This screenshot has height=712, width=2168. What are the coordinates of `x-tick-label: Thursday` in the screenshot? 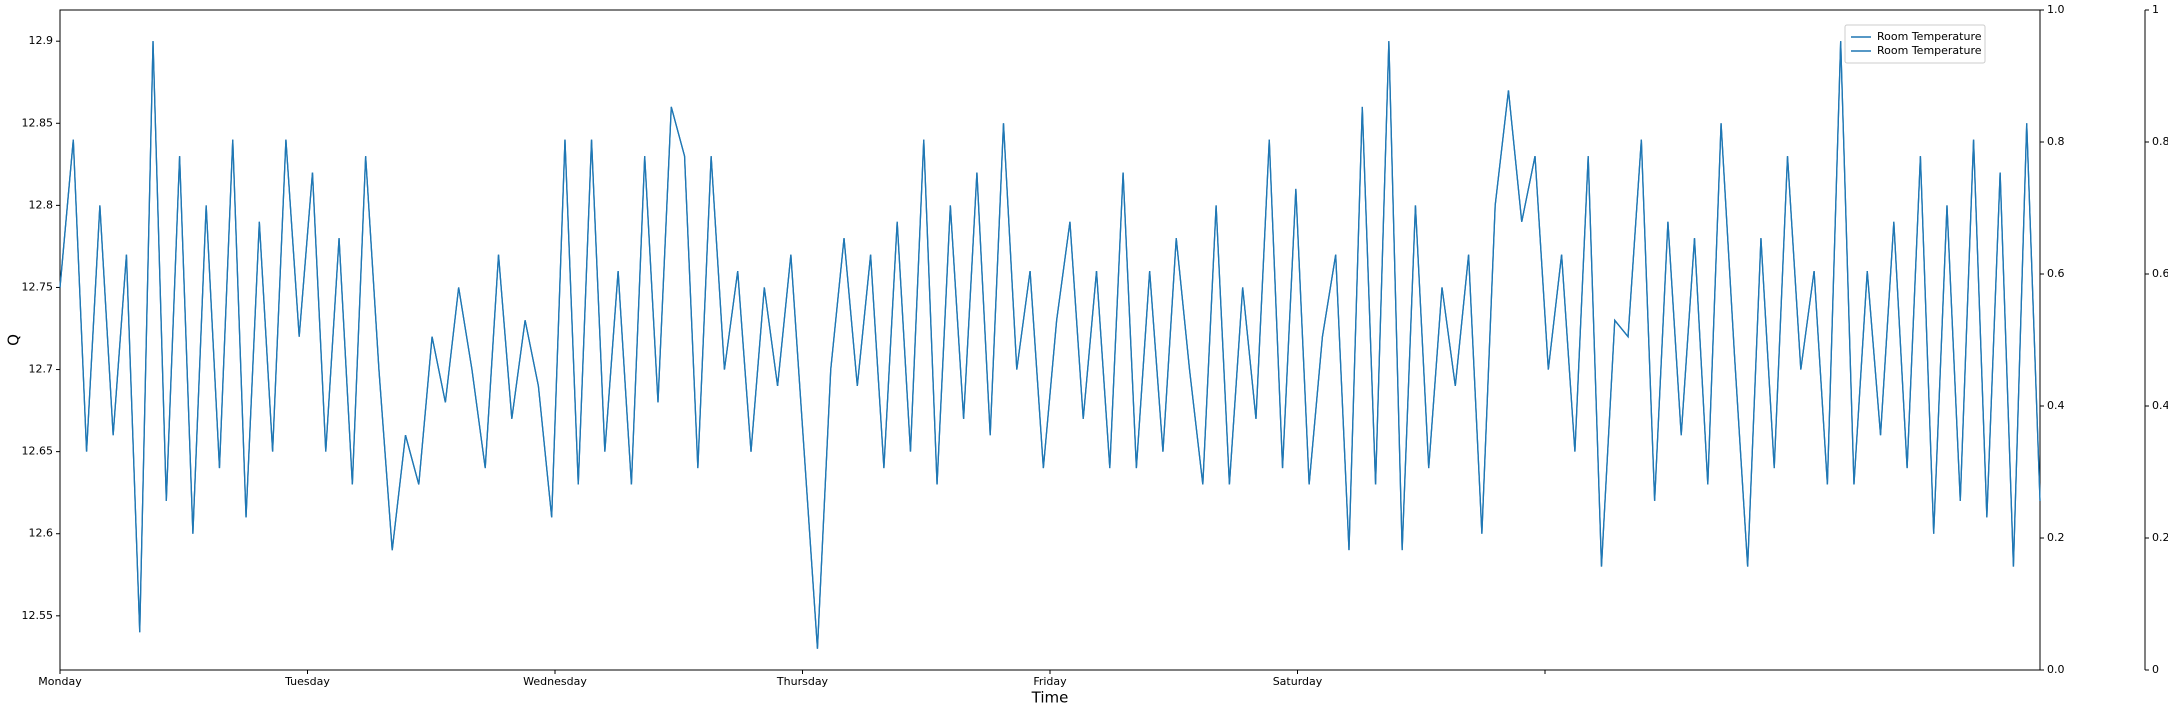 It's located at (802, 681).